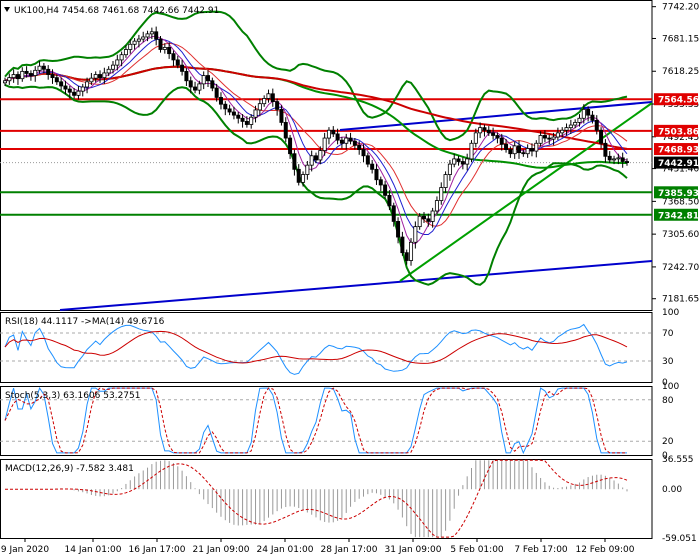 The image size is (700, 560). I want to click on y-tick-label: 7431.40, so click(680, 170).